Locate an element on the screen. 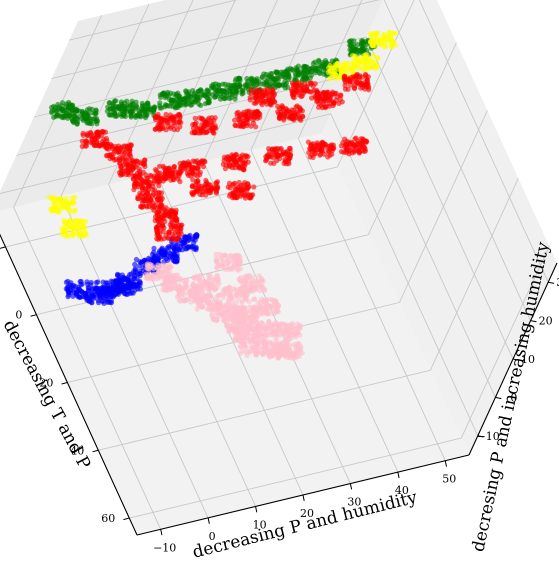  tick-label: 50 is located at coordinates (449, 479).